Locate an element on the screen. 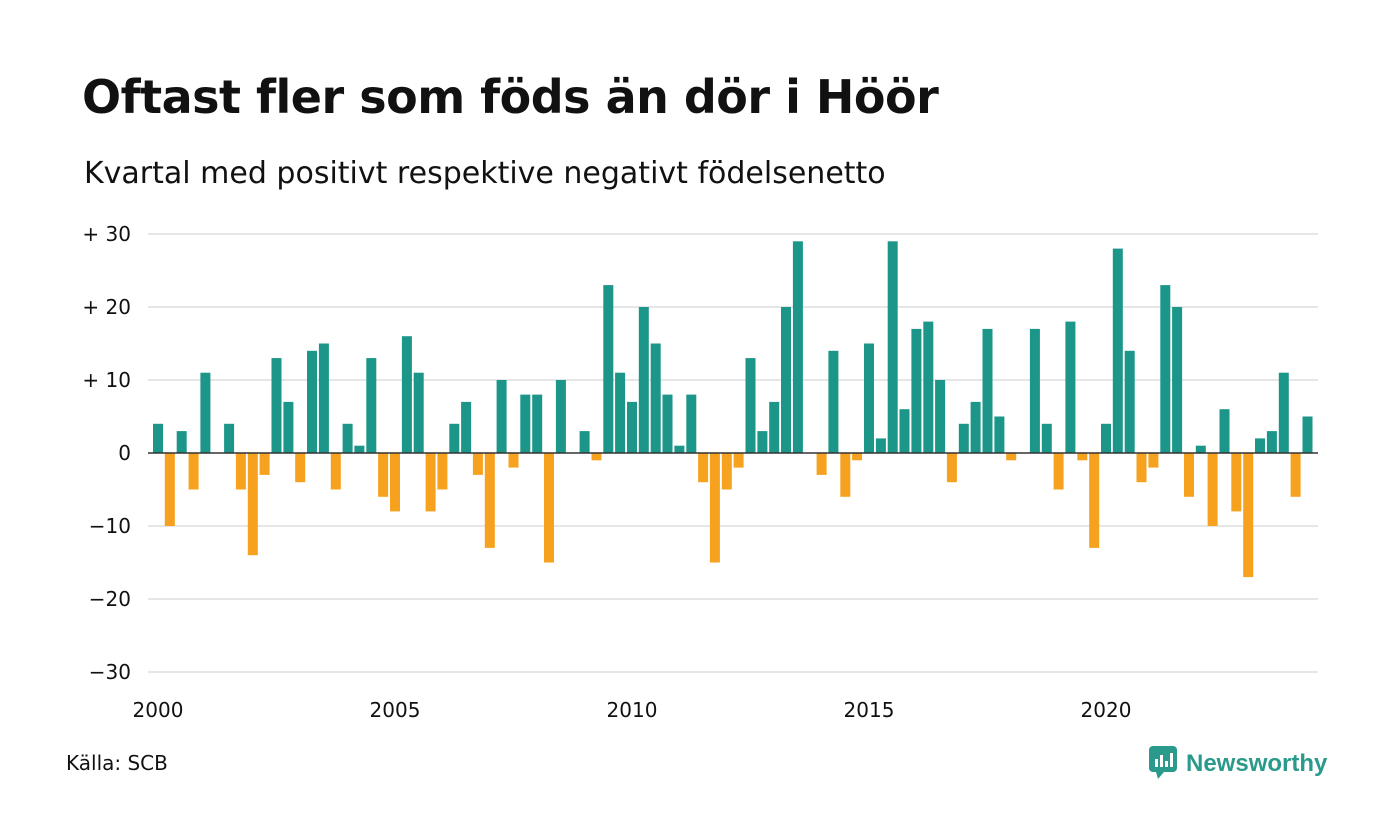 This screenshot has width=1400, height=840. x-tick-label: 2020 is located at coordinates (1106, 710).